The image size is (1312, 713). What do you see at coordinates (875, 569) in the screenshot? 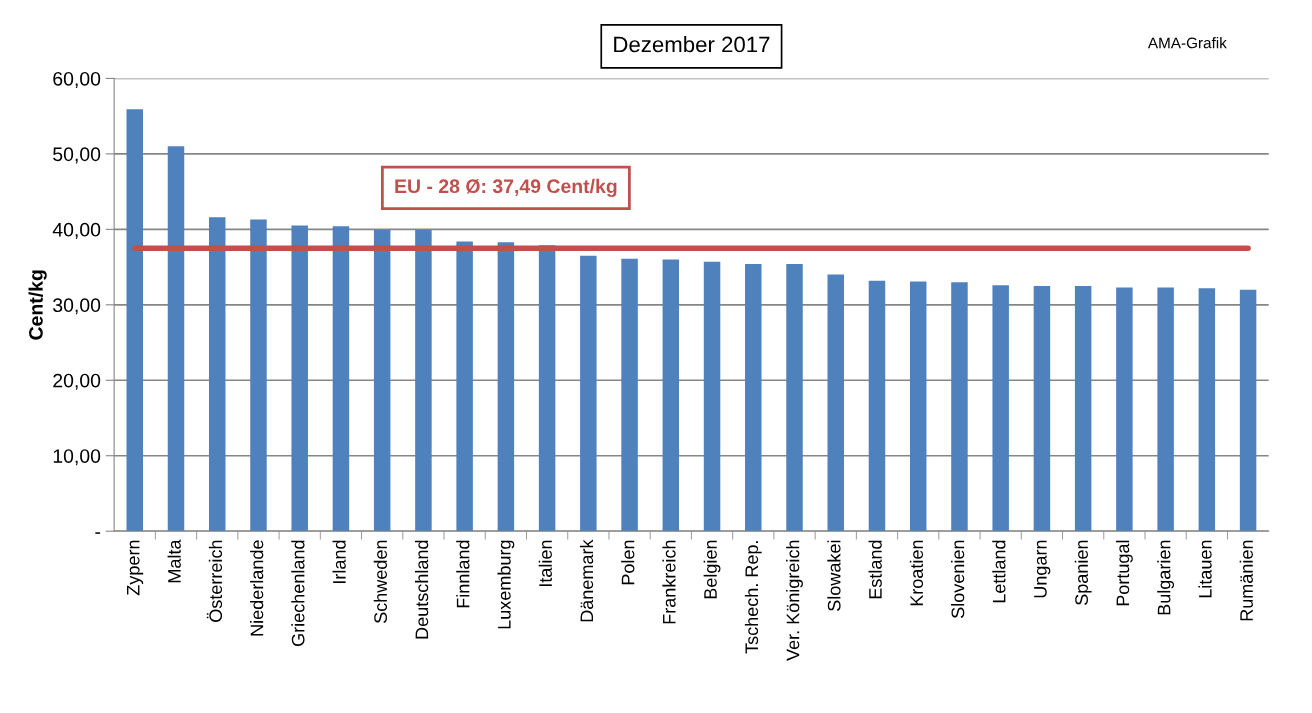
I see `x-tick-label: Estland` at bounding box center [875, 569].